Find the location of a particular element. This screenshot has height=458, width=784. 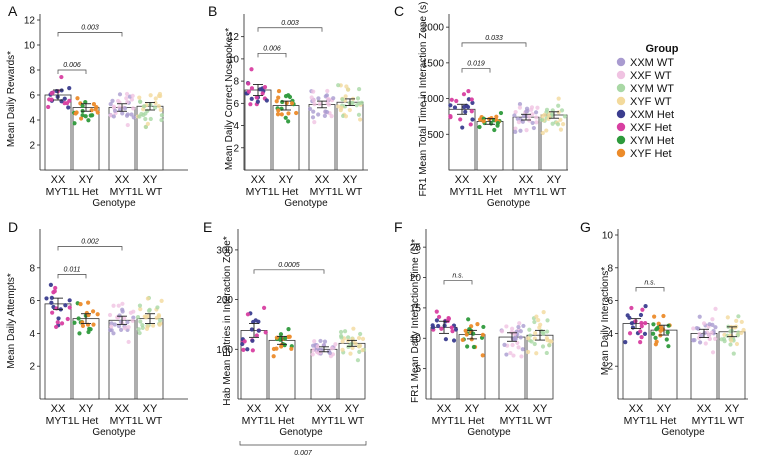

y-tick-label: 6 is located at coordinates (32, 96).